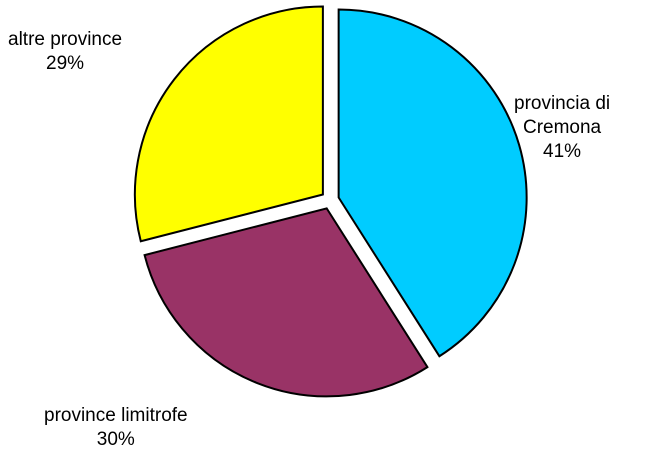 This screenshot has height=453, width=662. Describe the element at coordinates (562, 151) in the screenshot. I see `slice-value-label: 41%` at that location.